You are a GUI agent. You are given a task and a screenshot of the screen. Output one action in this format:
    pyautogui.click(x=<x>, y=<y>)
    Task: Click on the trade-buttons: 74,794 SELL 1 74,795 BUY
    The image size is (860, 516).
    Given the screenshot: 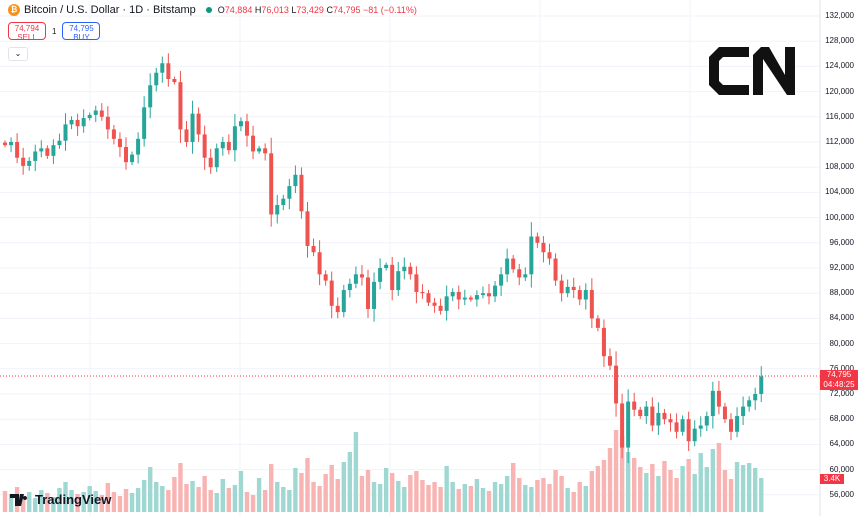 What is the action you would take?
    pyautogui.click(x=54, y=32)
    